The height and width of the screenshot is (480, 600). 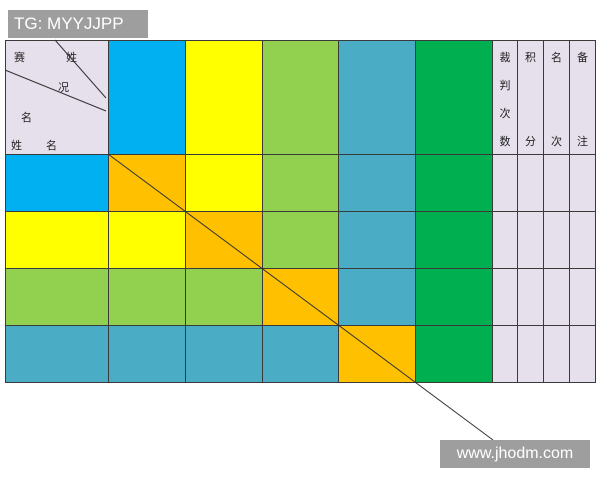 I want to click on side-header-char: 名, so click(x=556, y=57).